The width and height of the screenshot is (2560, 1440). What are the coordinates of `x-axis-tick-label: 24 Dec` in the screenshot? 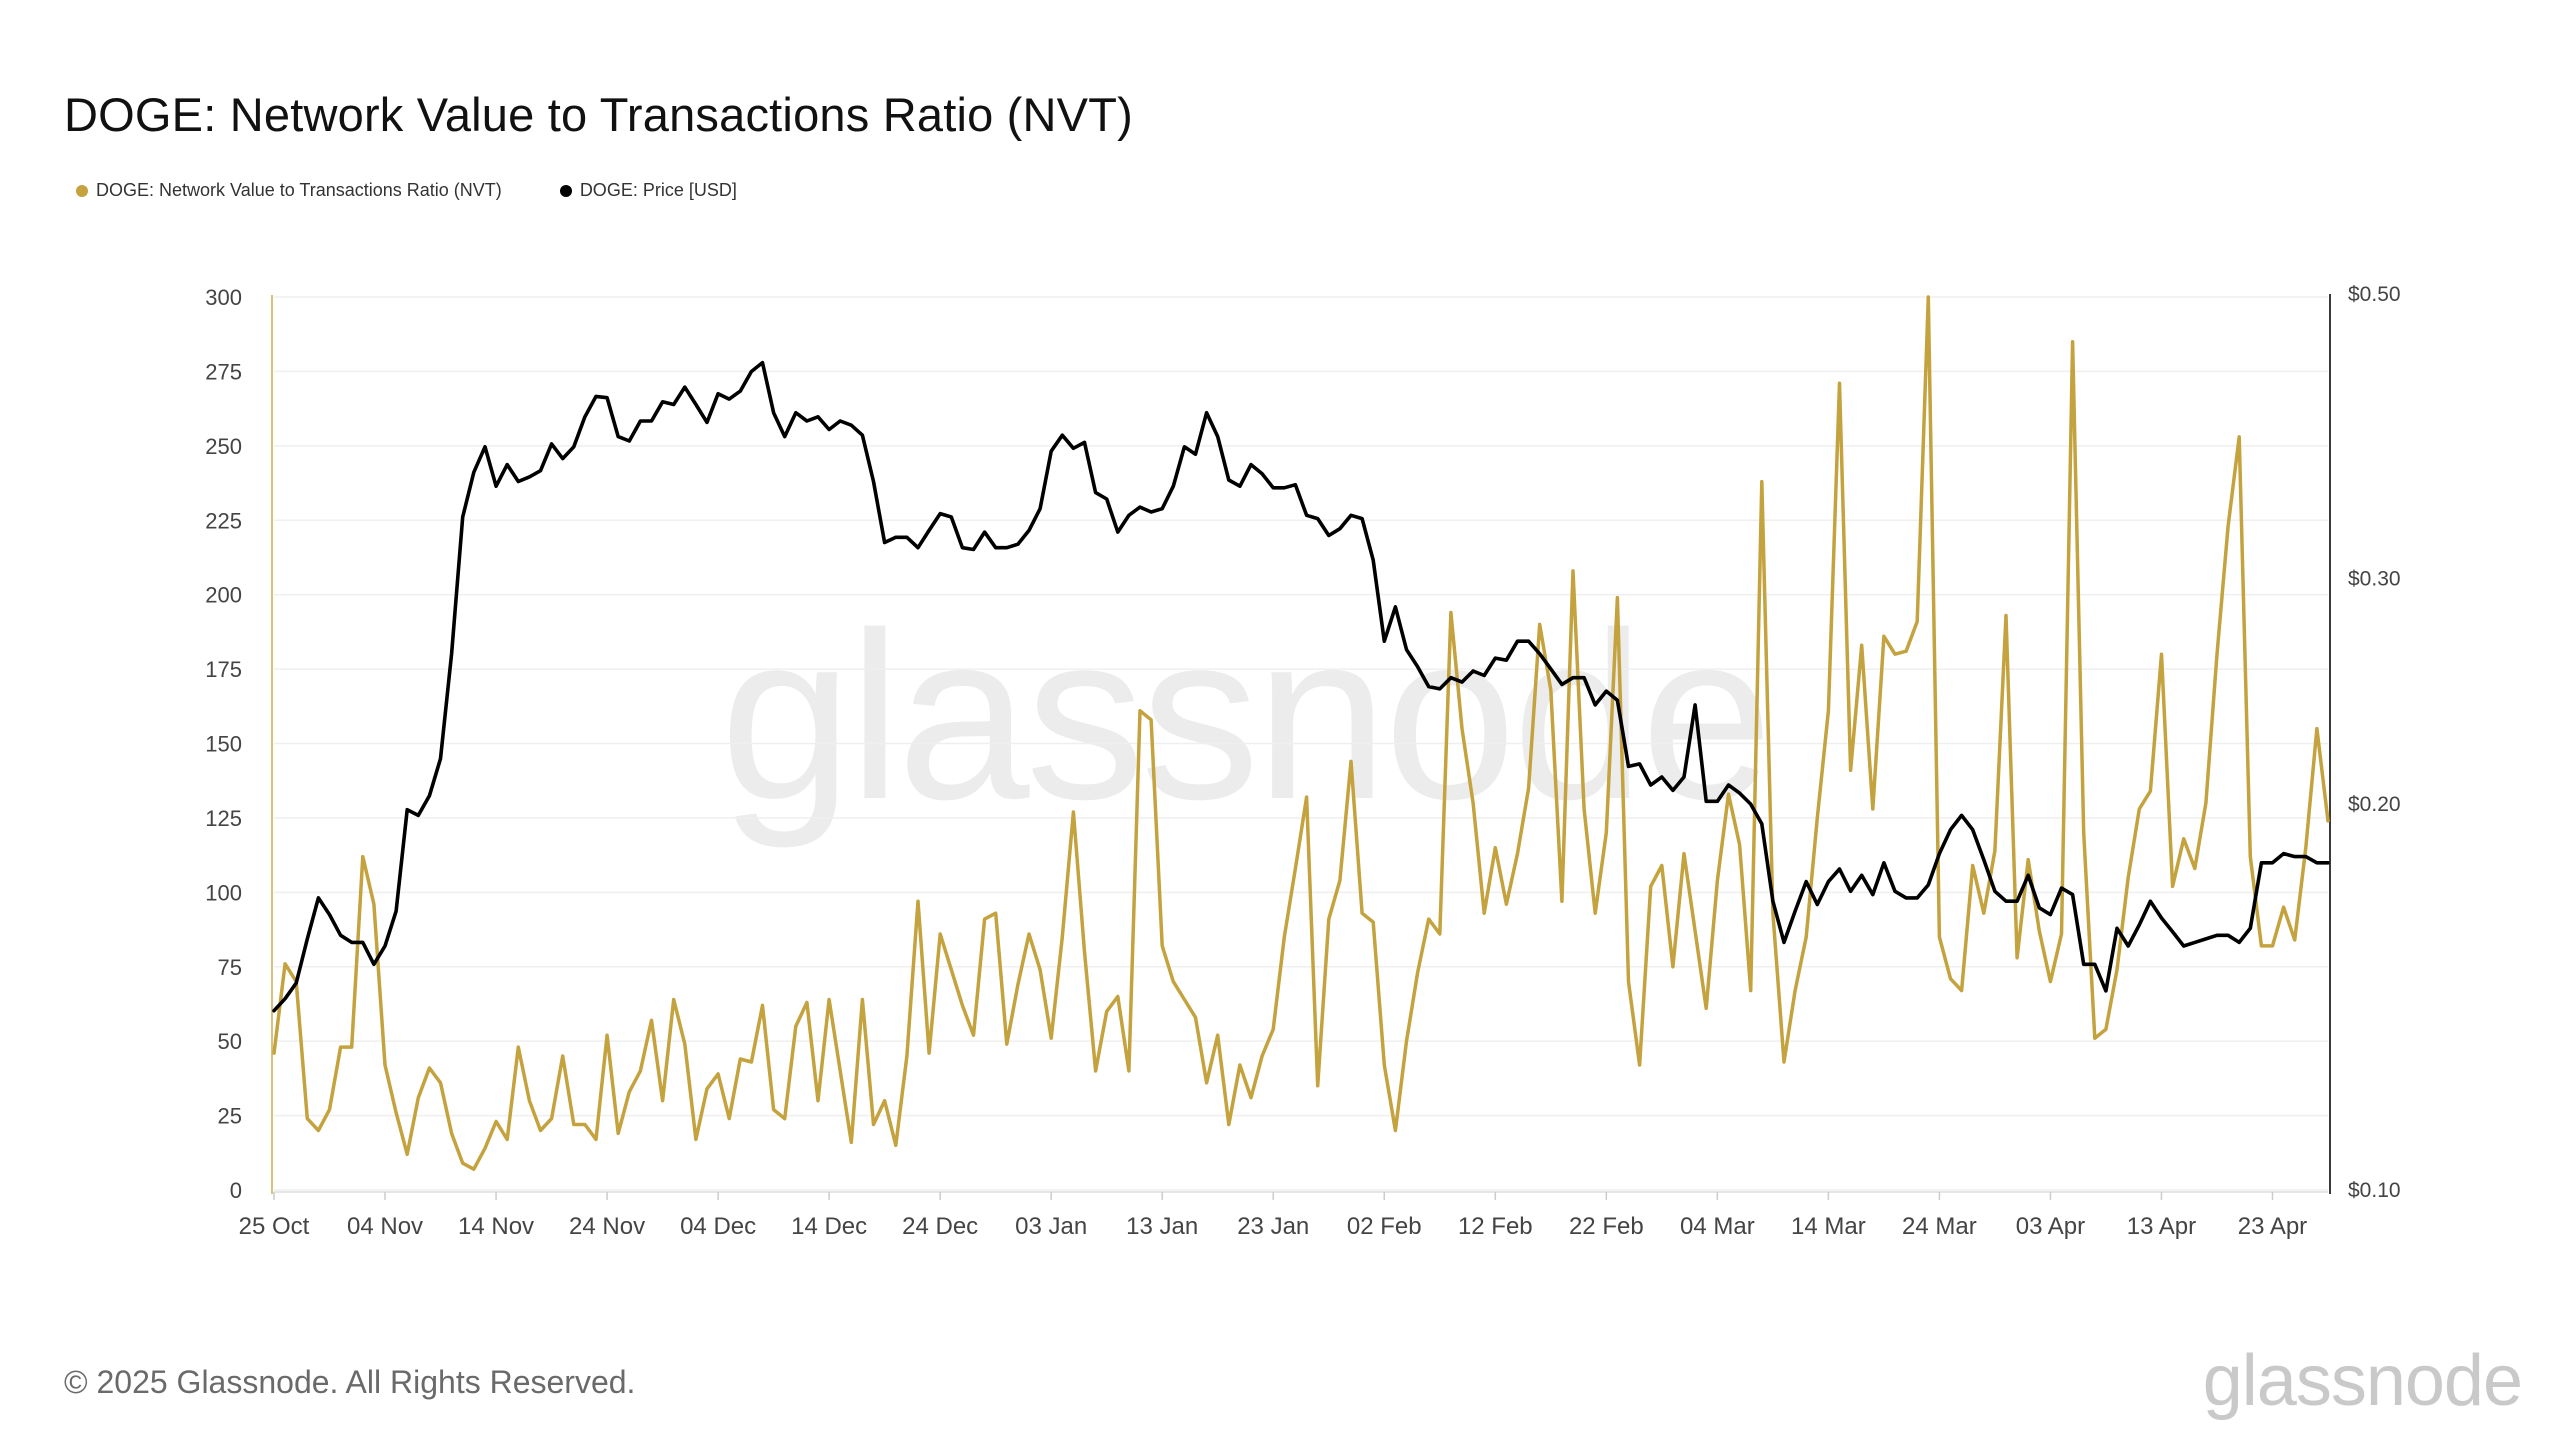 It's located at (940, 1226).